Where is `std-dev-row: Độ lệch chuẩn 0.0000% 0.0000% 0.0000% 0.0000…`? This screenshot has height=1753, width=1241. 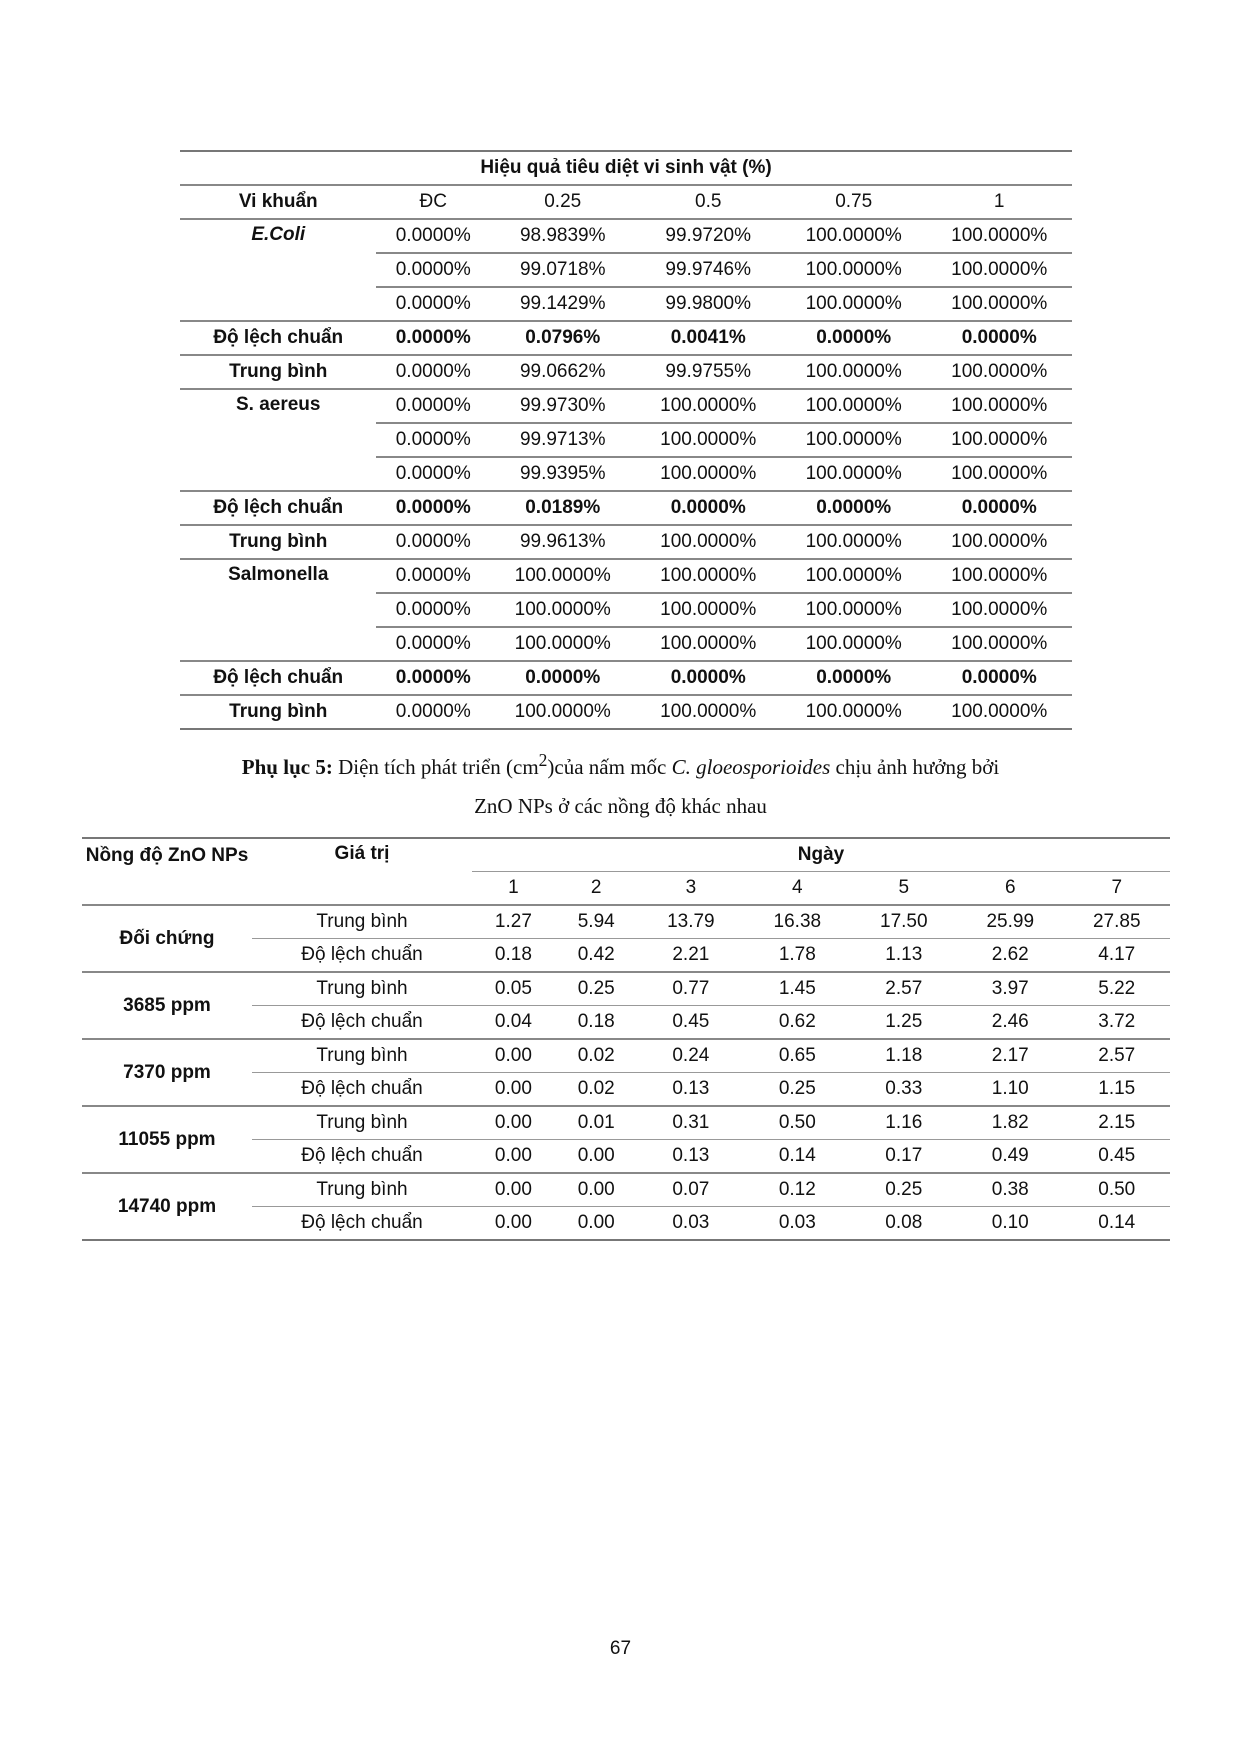
std-dev-row: Độ lệch chuẩn 0.0000% 0.0000% 0.0000% 0.0000… is located at coordinates (626, 677).